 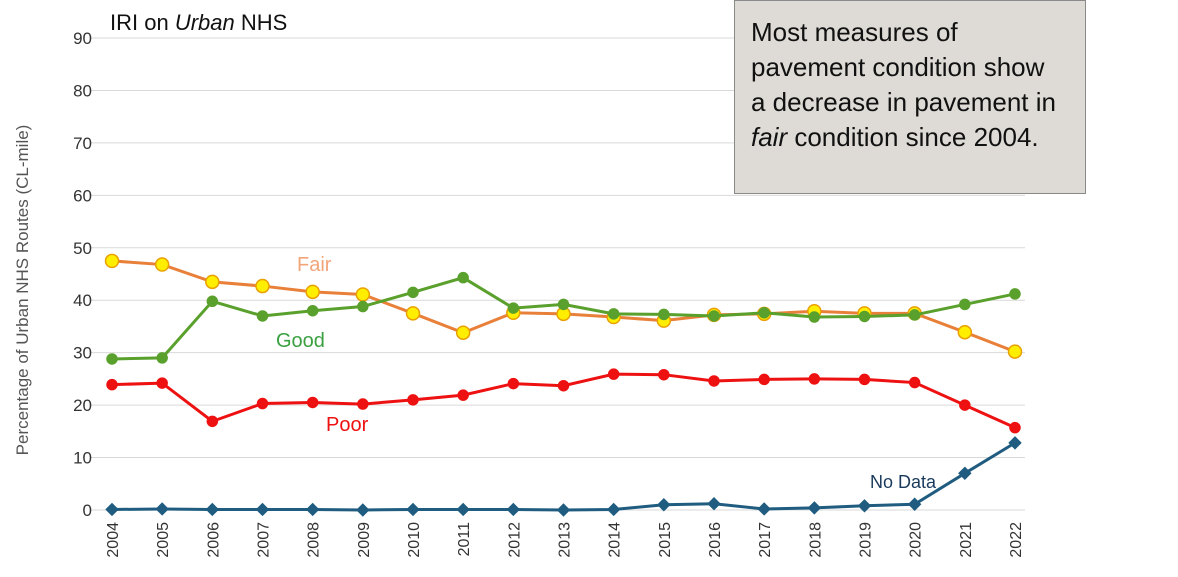 What do you see at coordinates (898, 67) in the screenshot?
I see `annotation-text: pavement condition show` at bounding box center [898, 67].